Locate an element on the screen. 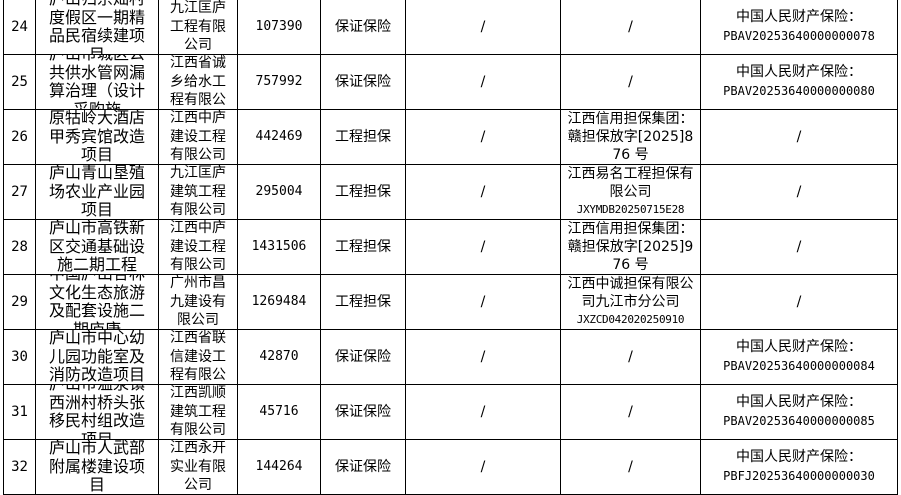 The width and height of the screenshot is (901, 495). row-number: 24 is located at coordinates (19, 27).